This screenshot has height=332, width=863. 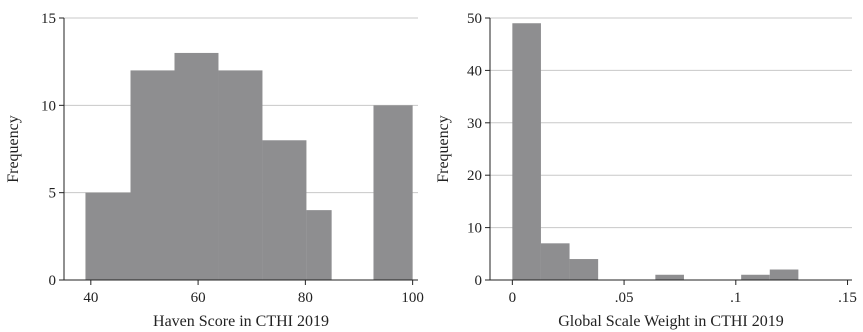 I want to click on y-tick-label: 5, so click(x=53, y=194).